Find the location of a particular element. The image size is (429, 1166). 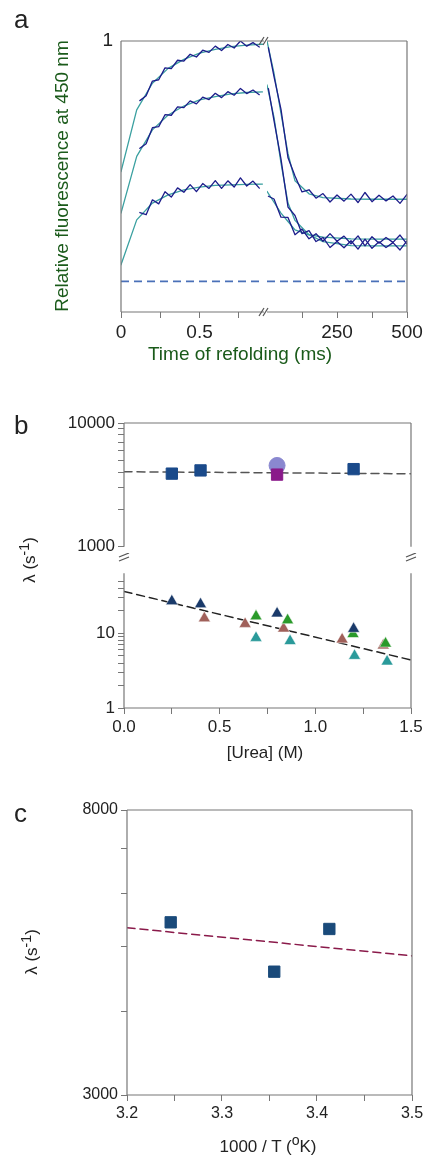

chart-title: a is located at coordinates (21, 19).